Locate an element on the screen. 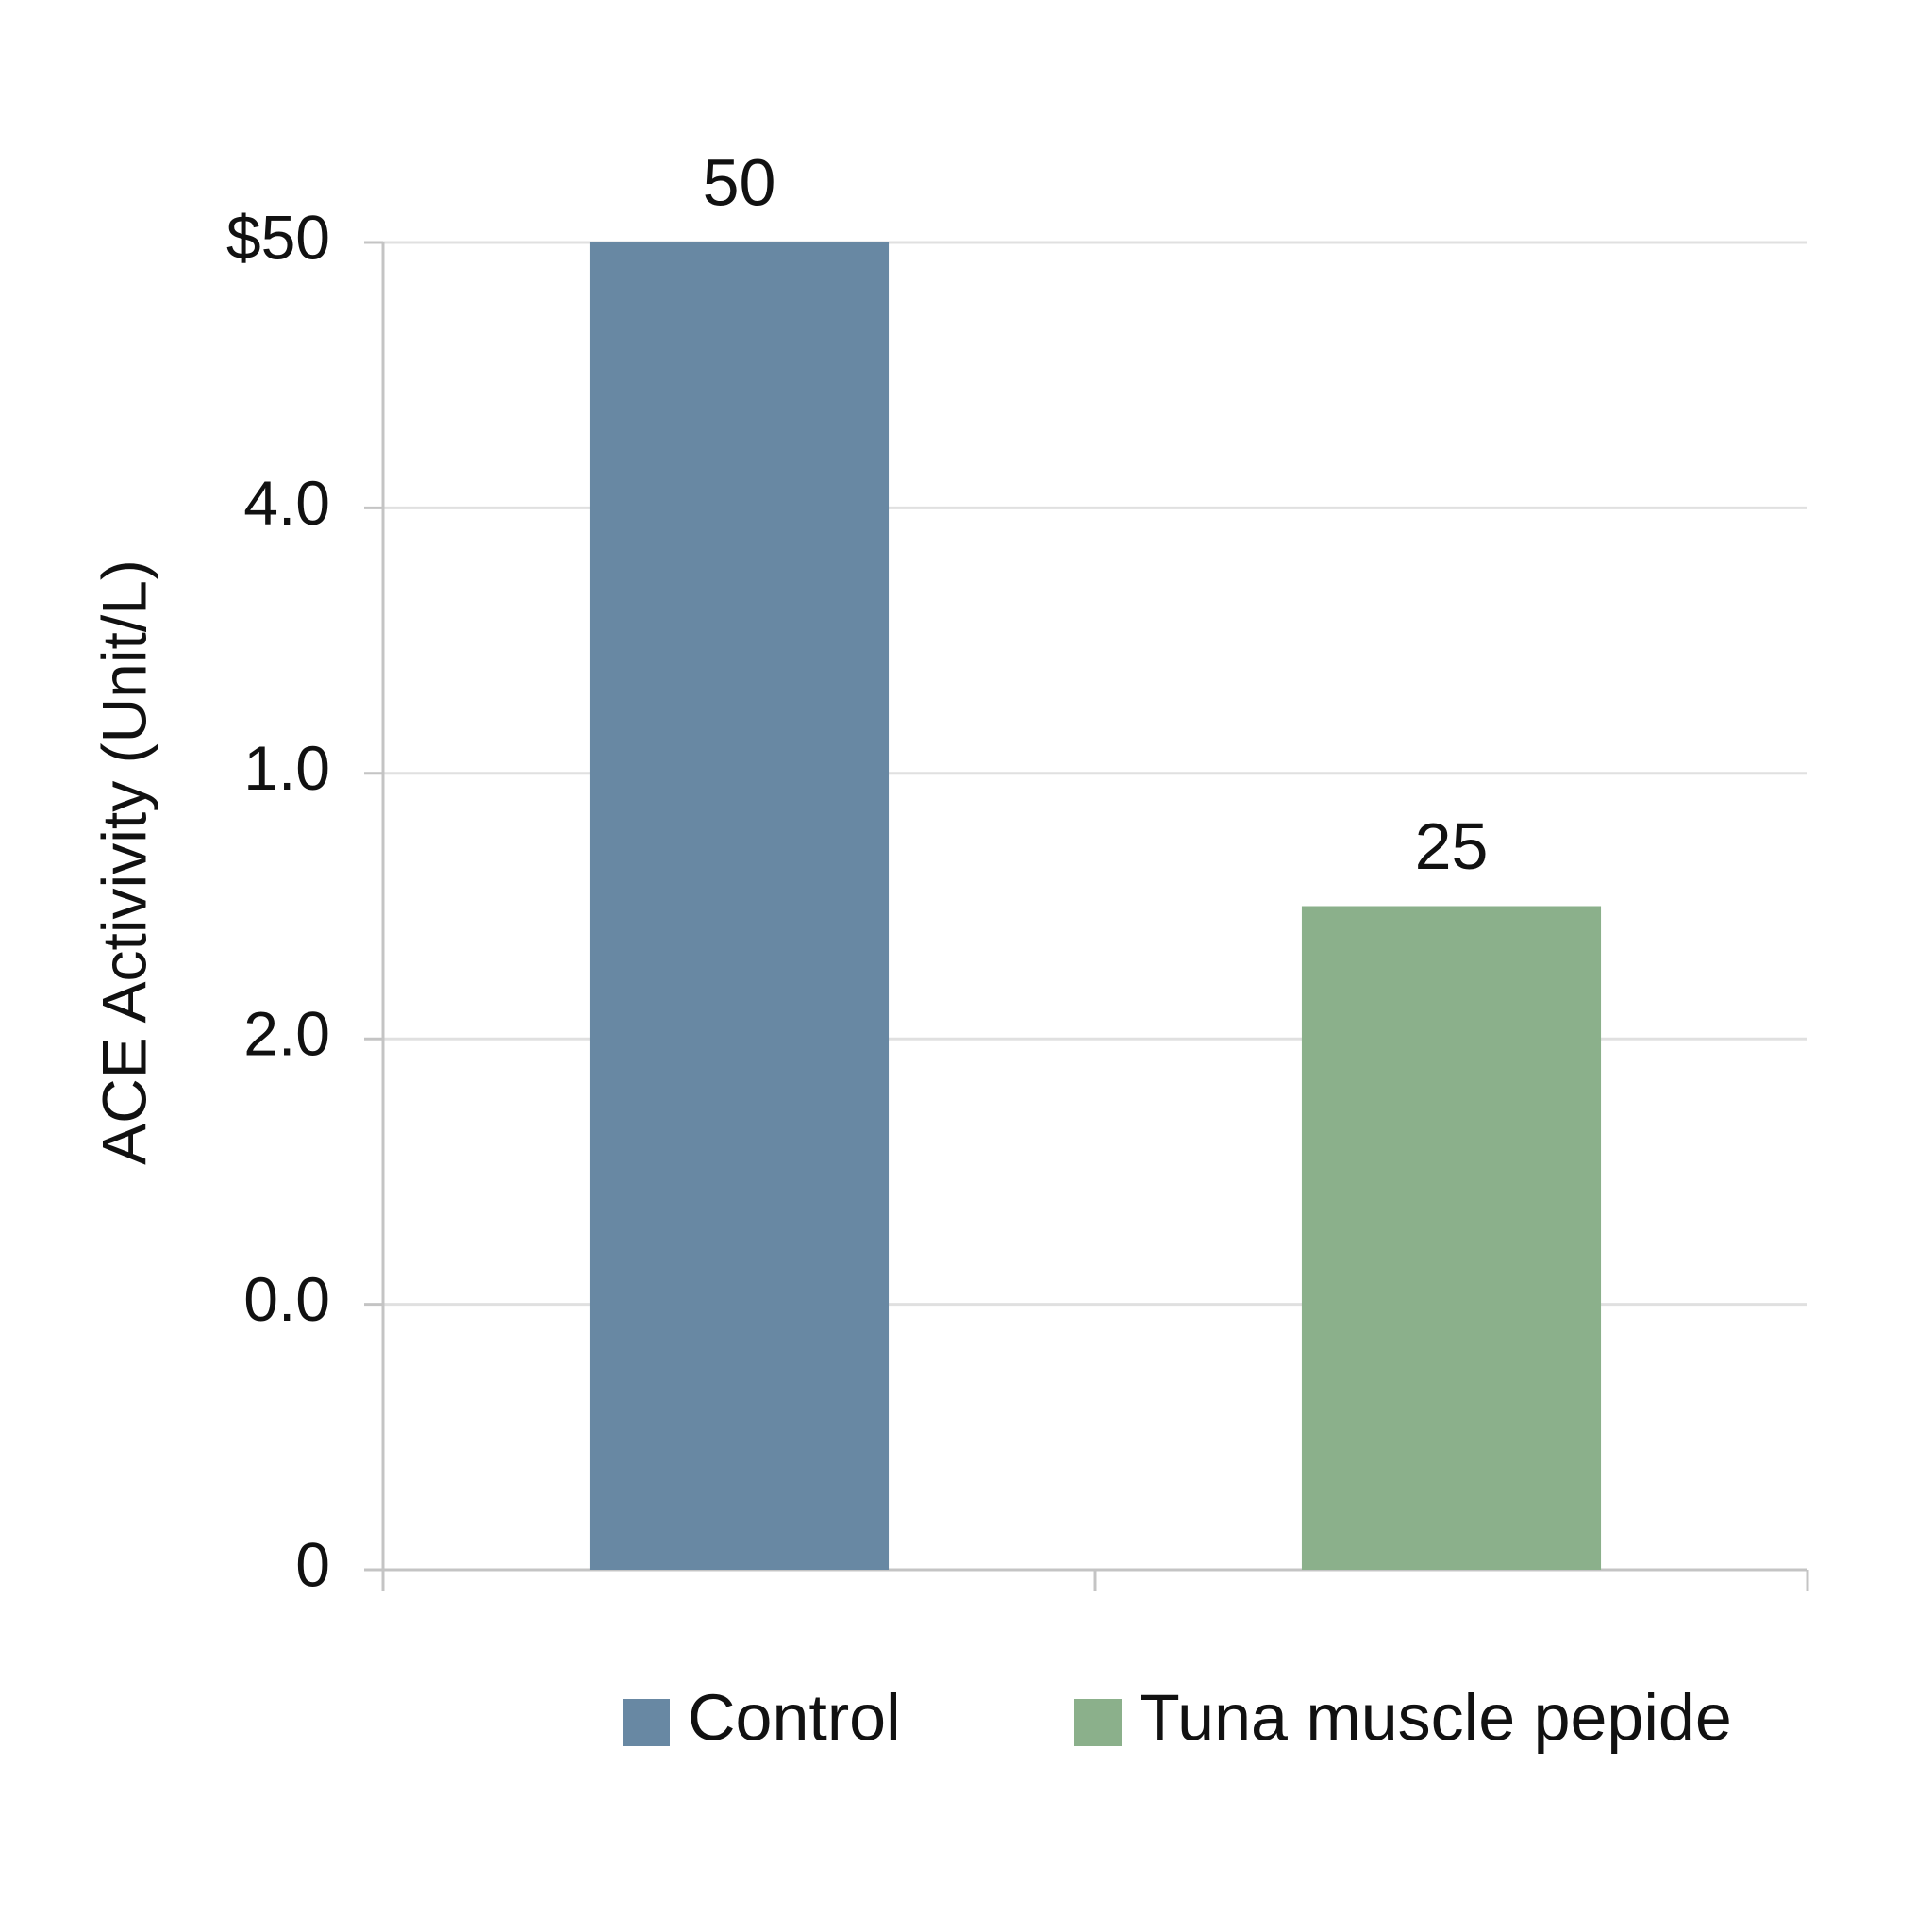 The height and width of the screenshot is (1932, 1932). y-tick-label: 1.0 is located at coordinates (287, 768).